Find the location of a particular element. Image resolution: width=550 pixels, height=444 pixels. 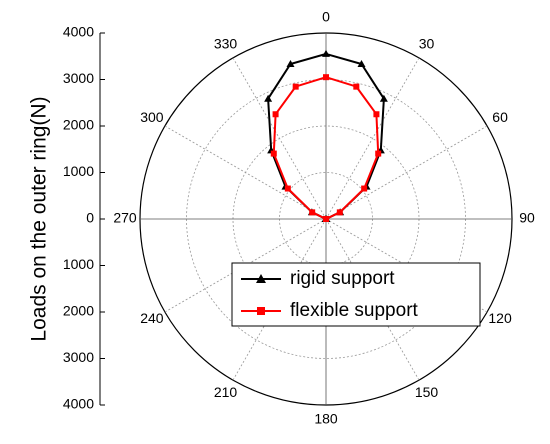

y-tick-label: 0 is located at coordinates (90, 218).